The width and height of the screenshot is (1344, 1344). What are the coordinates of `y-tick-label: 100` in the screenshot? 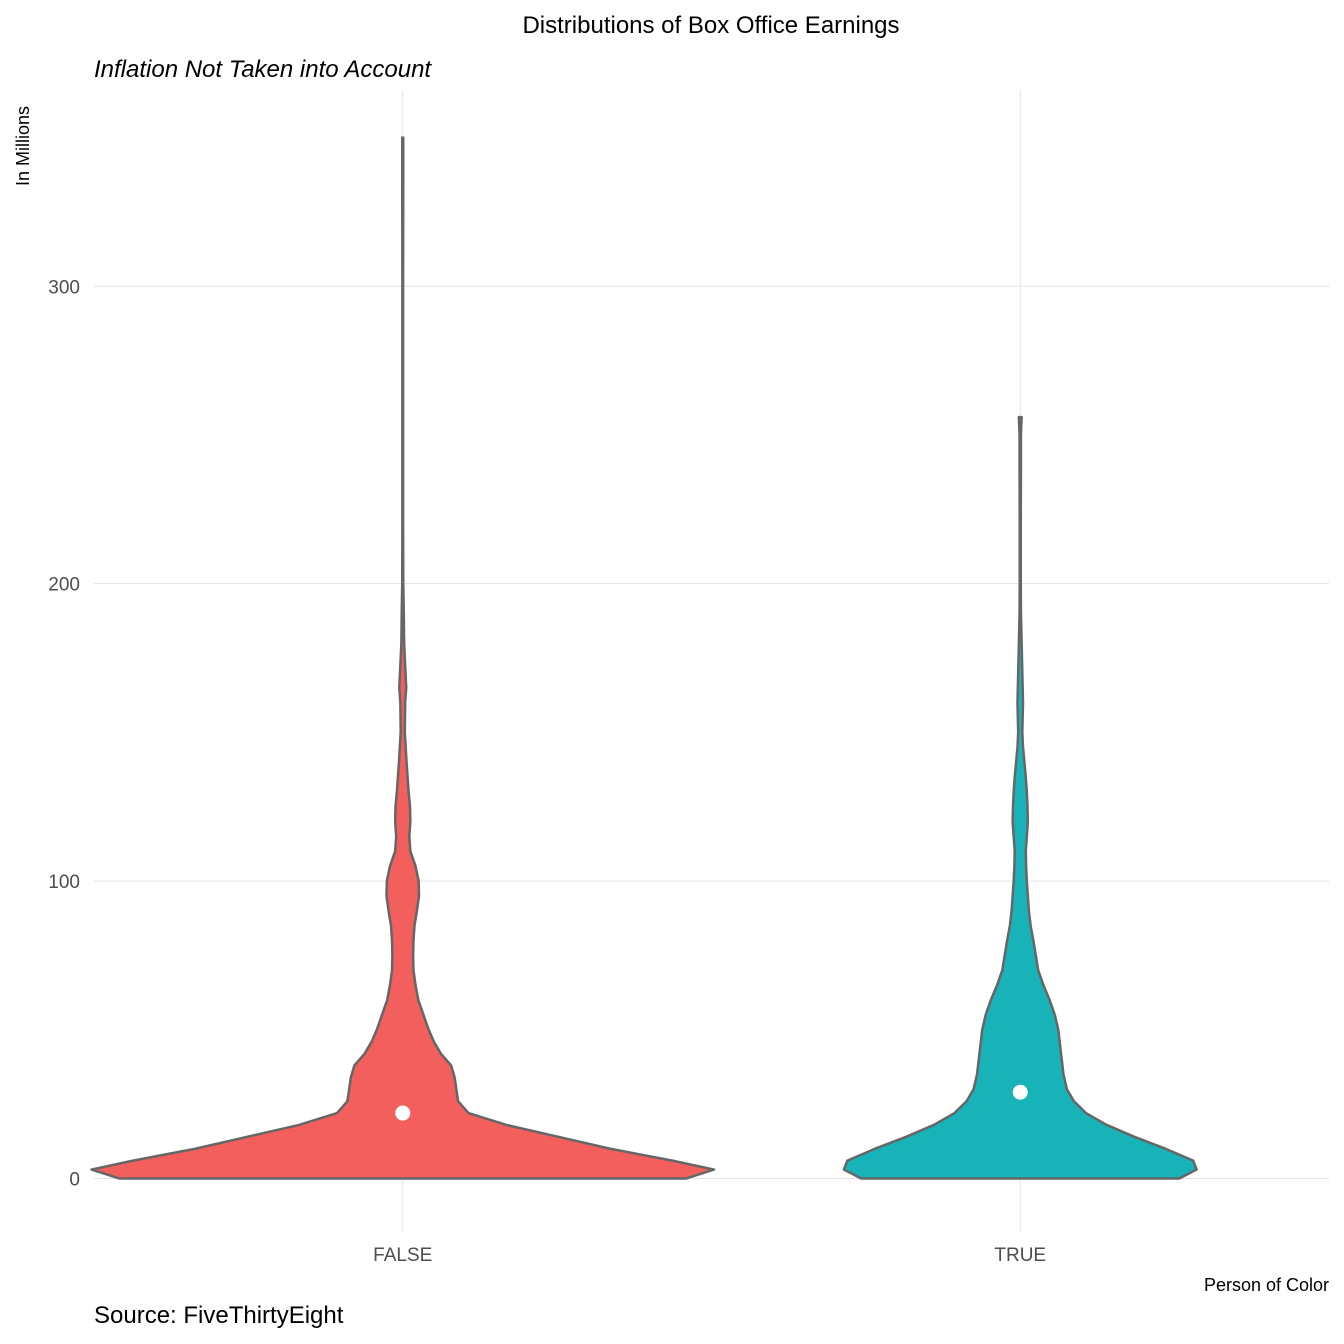 It's located at (64, 882).